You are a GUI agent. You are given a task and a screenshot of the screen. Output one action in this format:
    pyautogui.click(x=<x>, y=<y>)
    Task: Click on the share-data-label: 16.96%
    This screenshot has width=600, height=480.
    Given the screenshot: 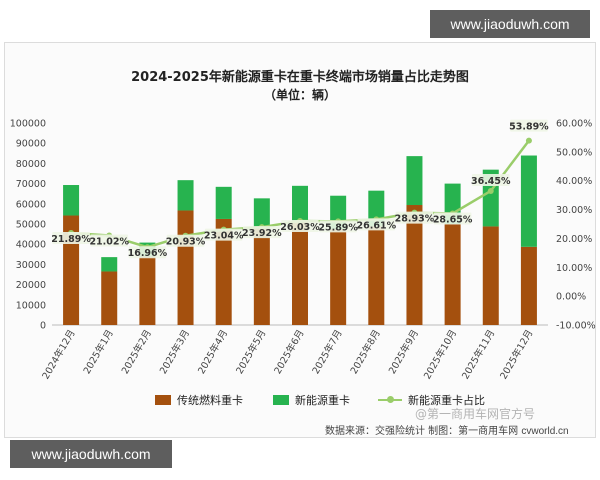 What is the action you would take?
    pyautogui.click(x=148, y=253)
    